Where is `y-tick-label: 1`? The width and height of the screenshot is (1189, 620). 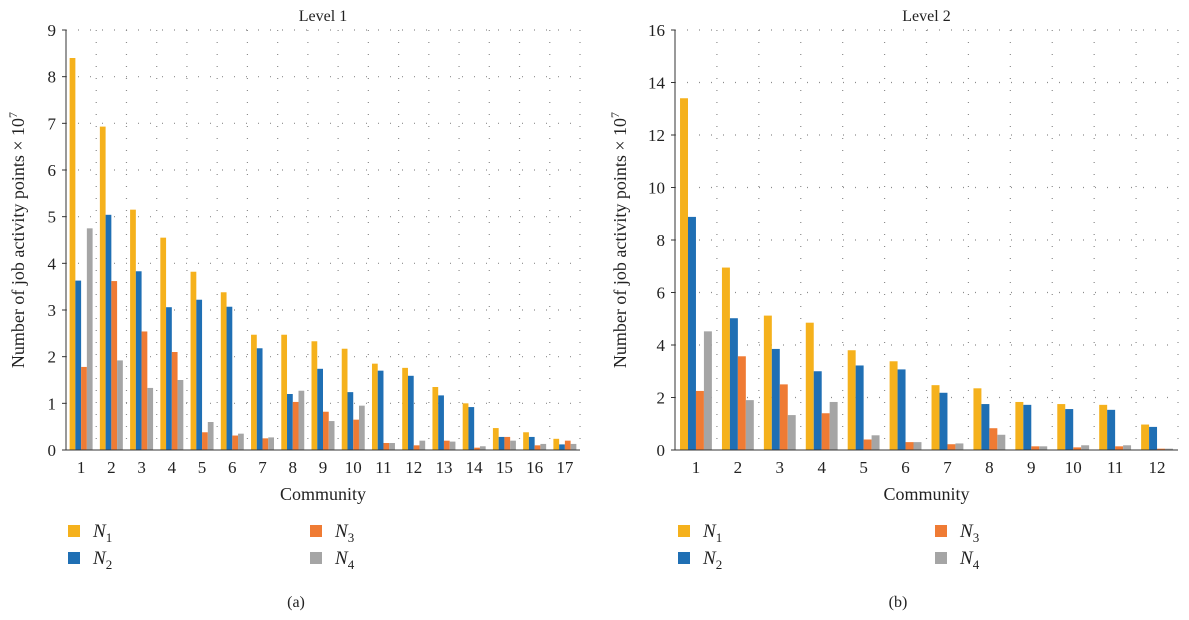 y-tick-label: 1 is located at coordinates (52, 403).